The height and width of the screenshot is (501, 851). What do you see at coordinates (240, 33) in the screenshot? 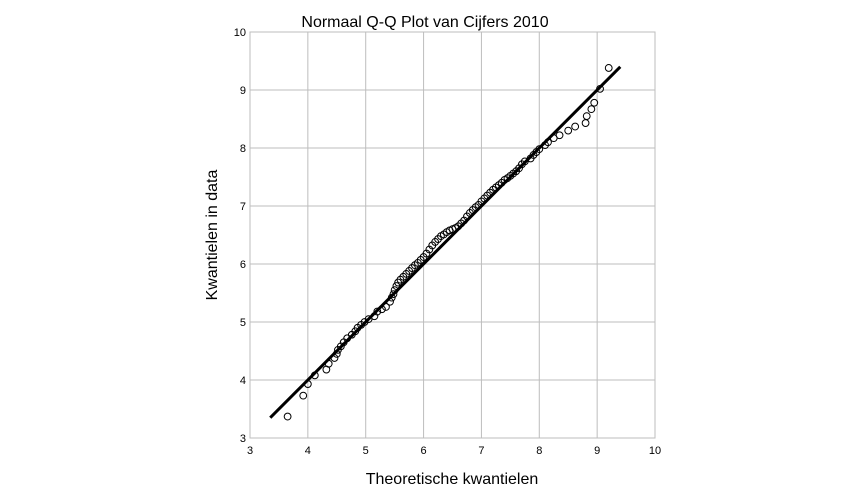
I see `y-tick-label: 10` at bounding box center [240, 33].